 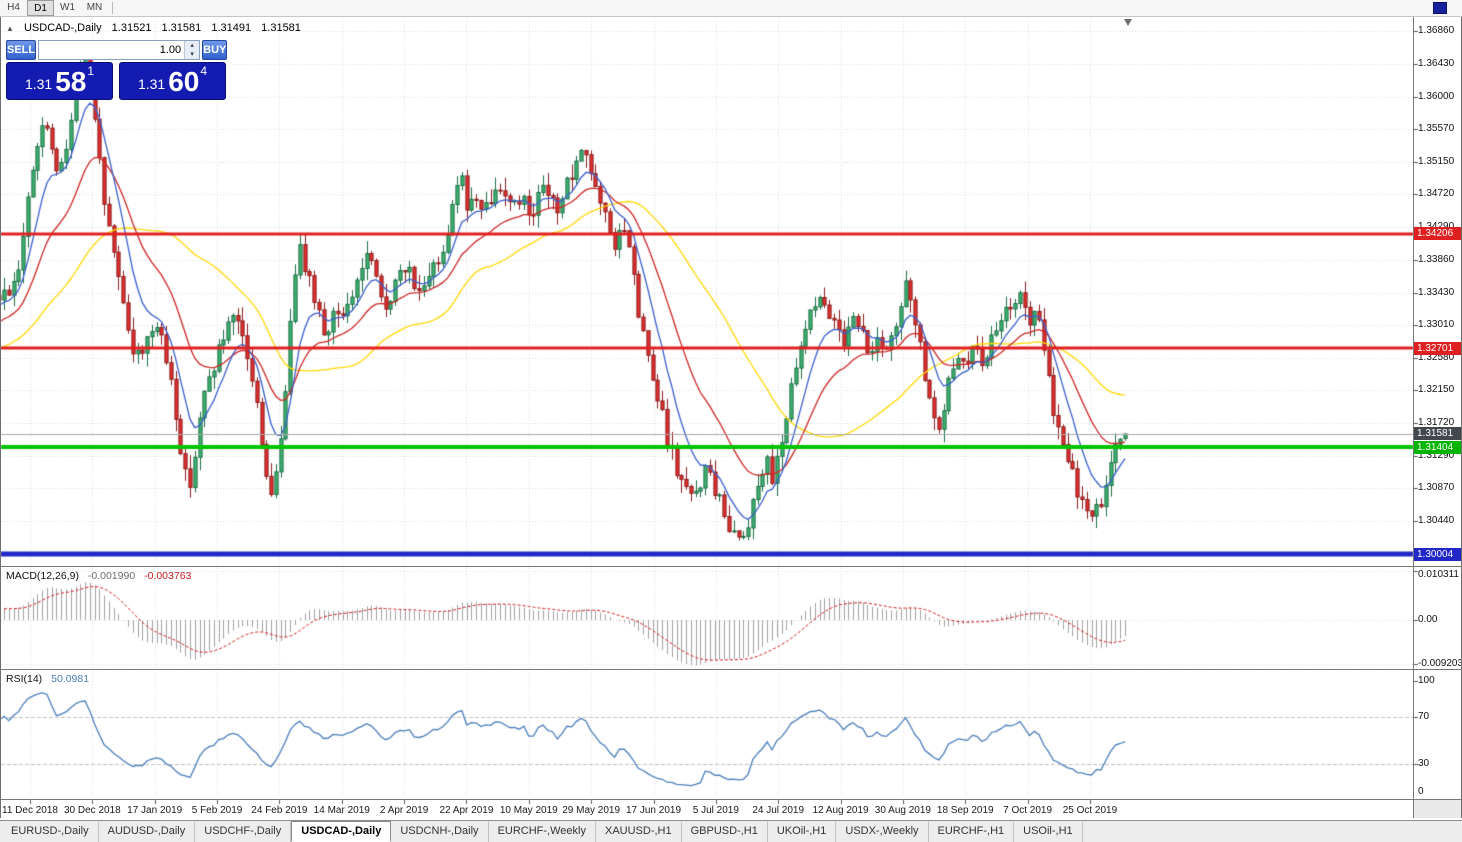 What do you see at coordinates (50, 832) in the screenshot?
I see `chart-tab: EURUSD-,Daily` at bounding box center [50, 832].